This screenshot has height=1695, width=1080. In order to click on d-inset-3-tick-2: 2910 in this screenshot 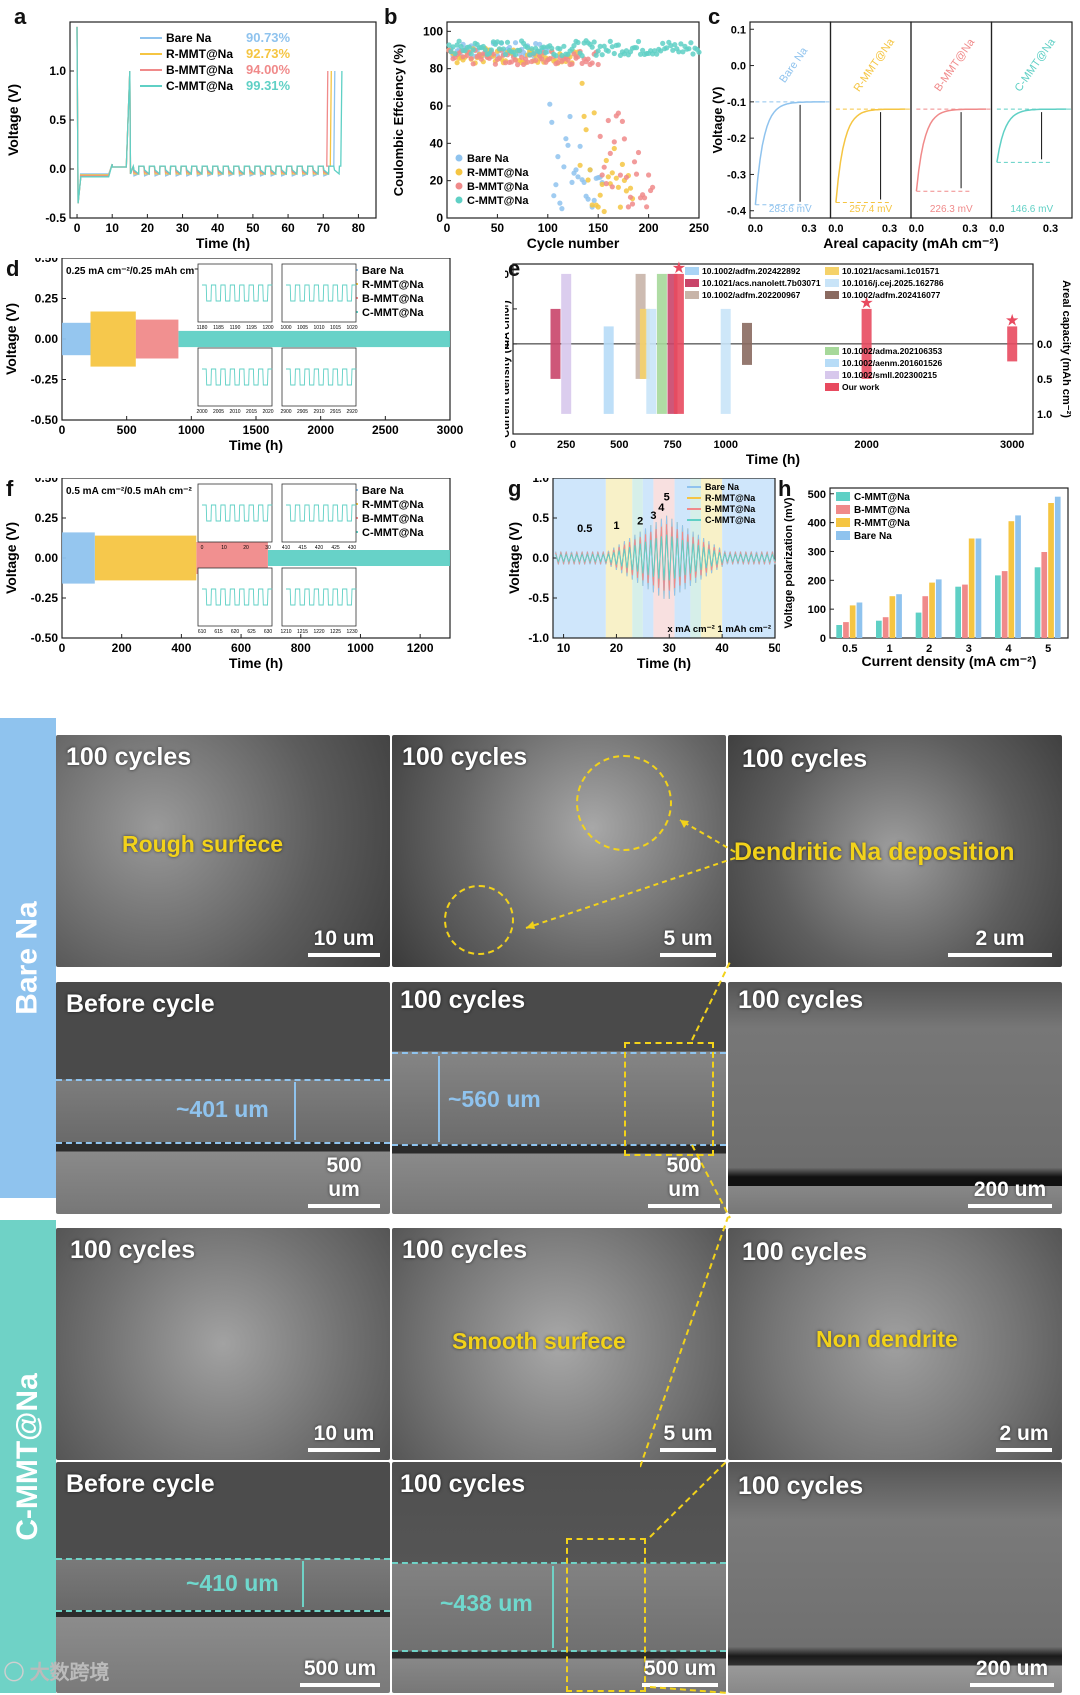, I will do `click(318, 412)`.